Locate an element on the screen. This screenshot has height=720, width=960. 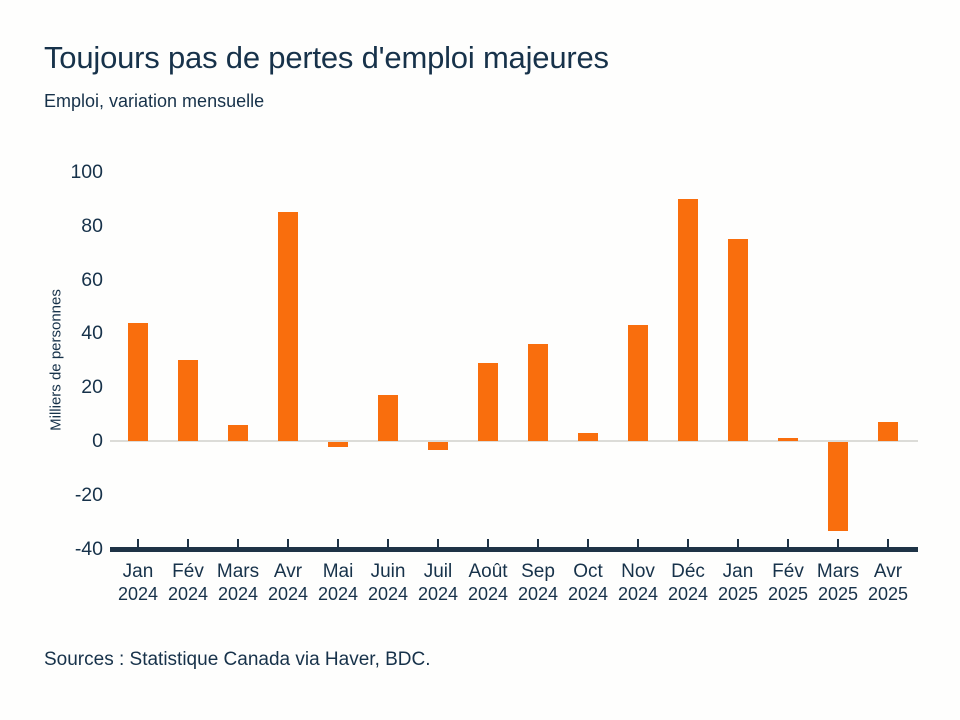
x-tick-label: Sep 2024 is located at coordinates (538, 583).